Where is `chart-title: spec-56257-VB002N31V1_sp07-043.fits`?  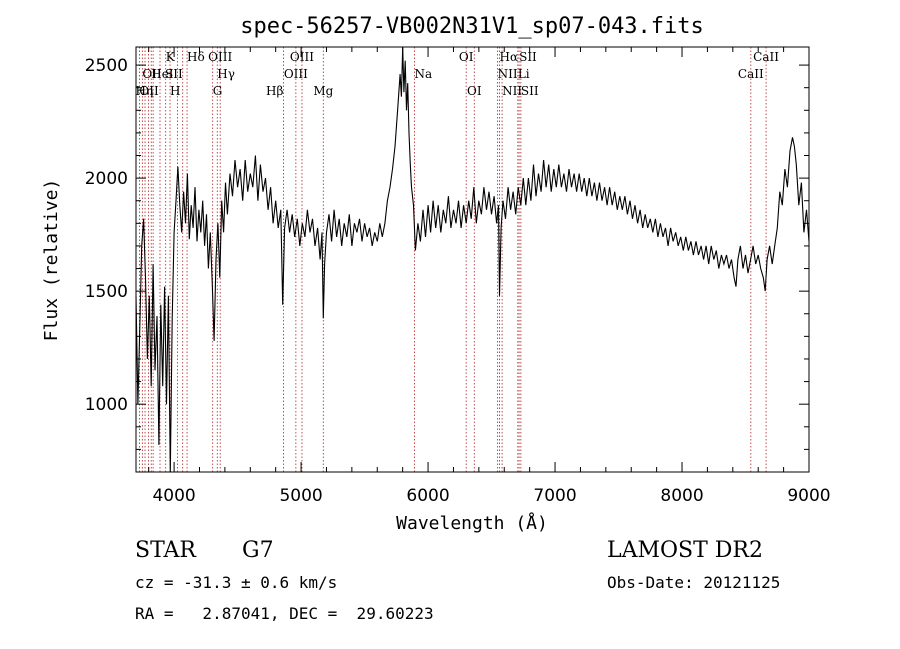 chart-title: spec-56257-VB002N31V1_sp07-043.fits is located at coordinates (472, 26).